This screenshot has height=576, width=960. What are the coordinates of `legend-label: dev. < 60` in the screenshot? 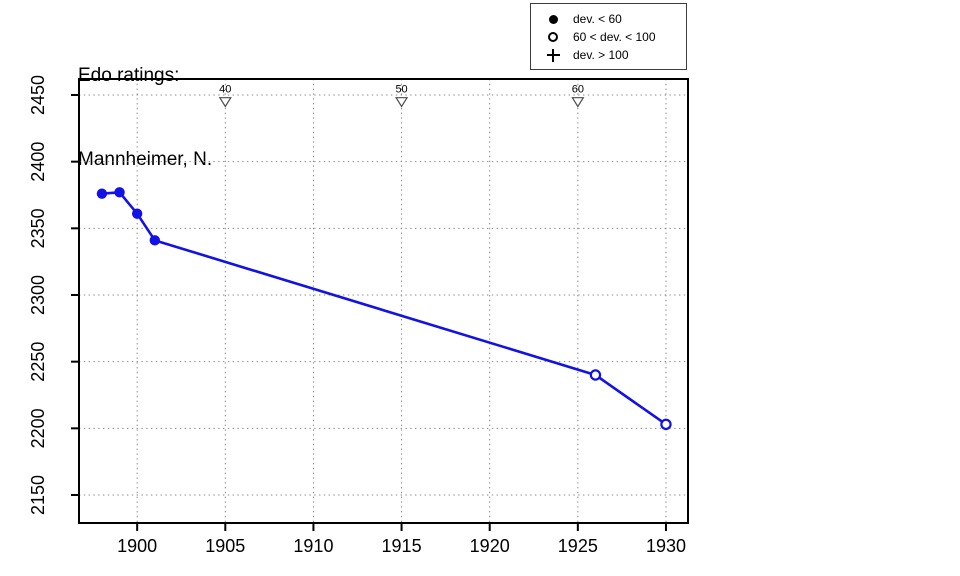 It's located at (597, 19).